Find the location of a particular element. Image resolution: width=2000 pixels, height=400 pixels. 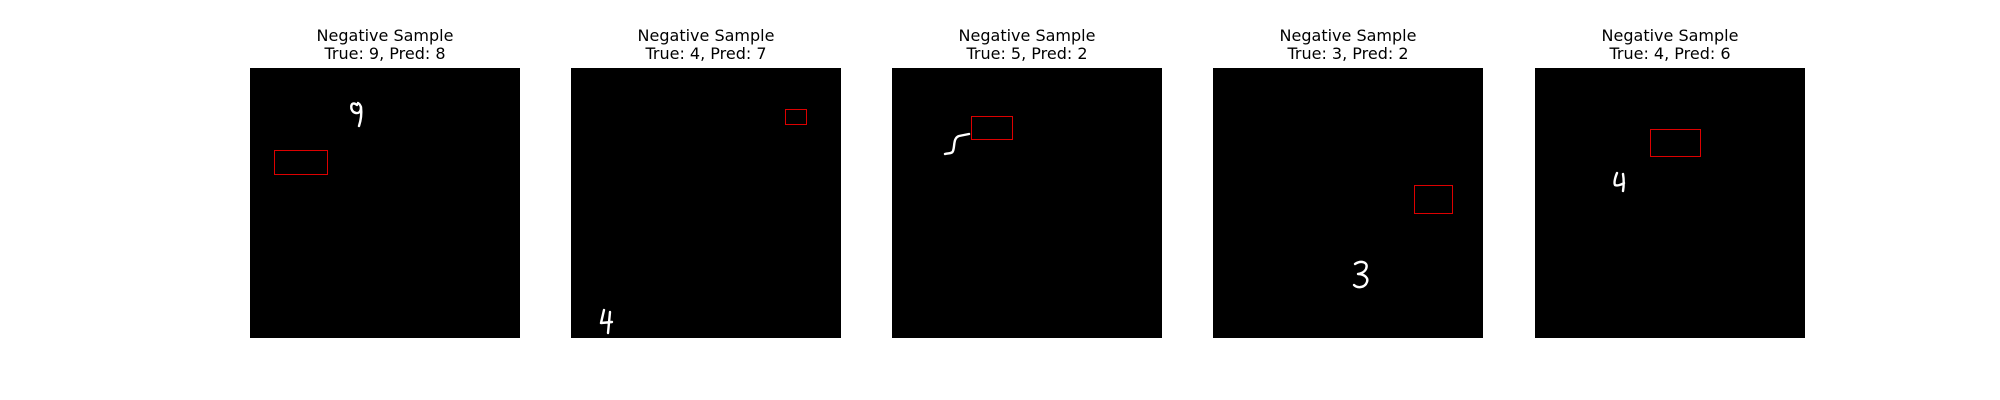

panel-subtitle: True: 3, Pred: 2 is located at coordinates (1348, 53).